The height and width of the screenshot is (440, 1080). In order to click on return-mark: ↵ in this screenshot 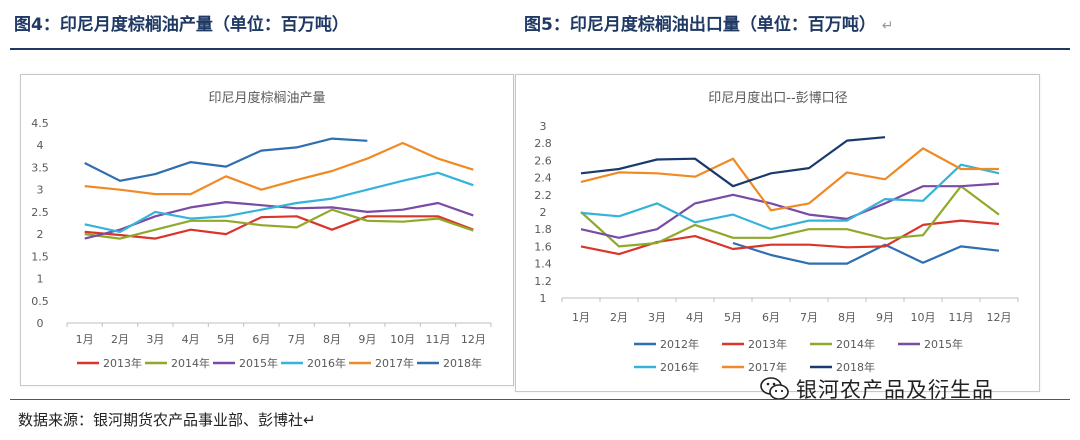, I will do `click(887, 26)`.